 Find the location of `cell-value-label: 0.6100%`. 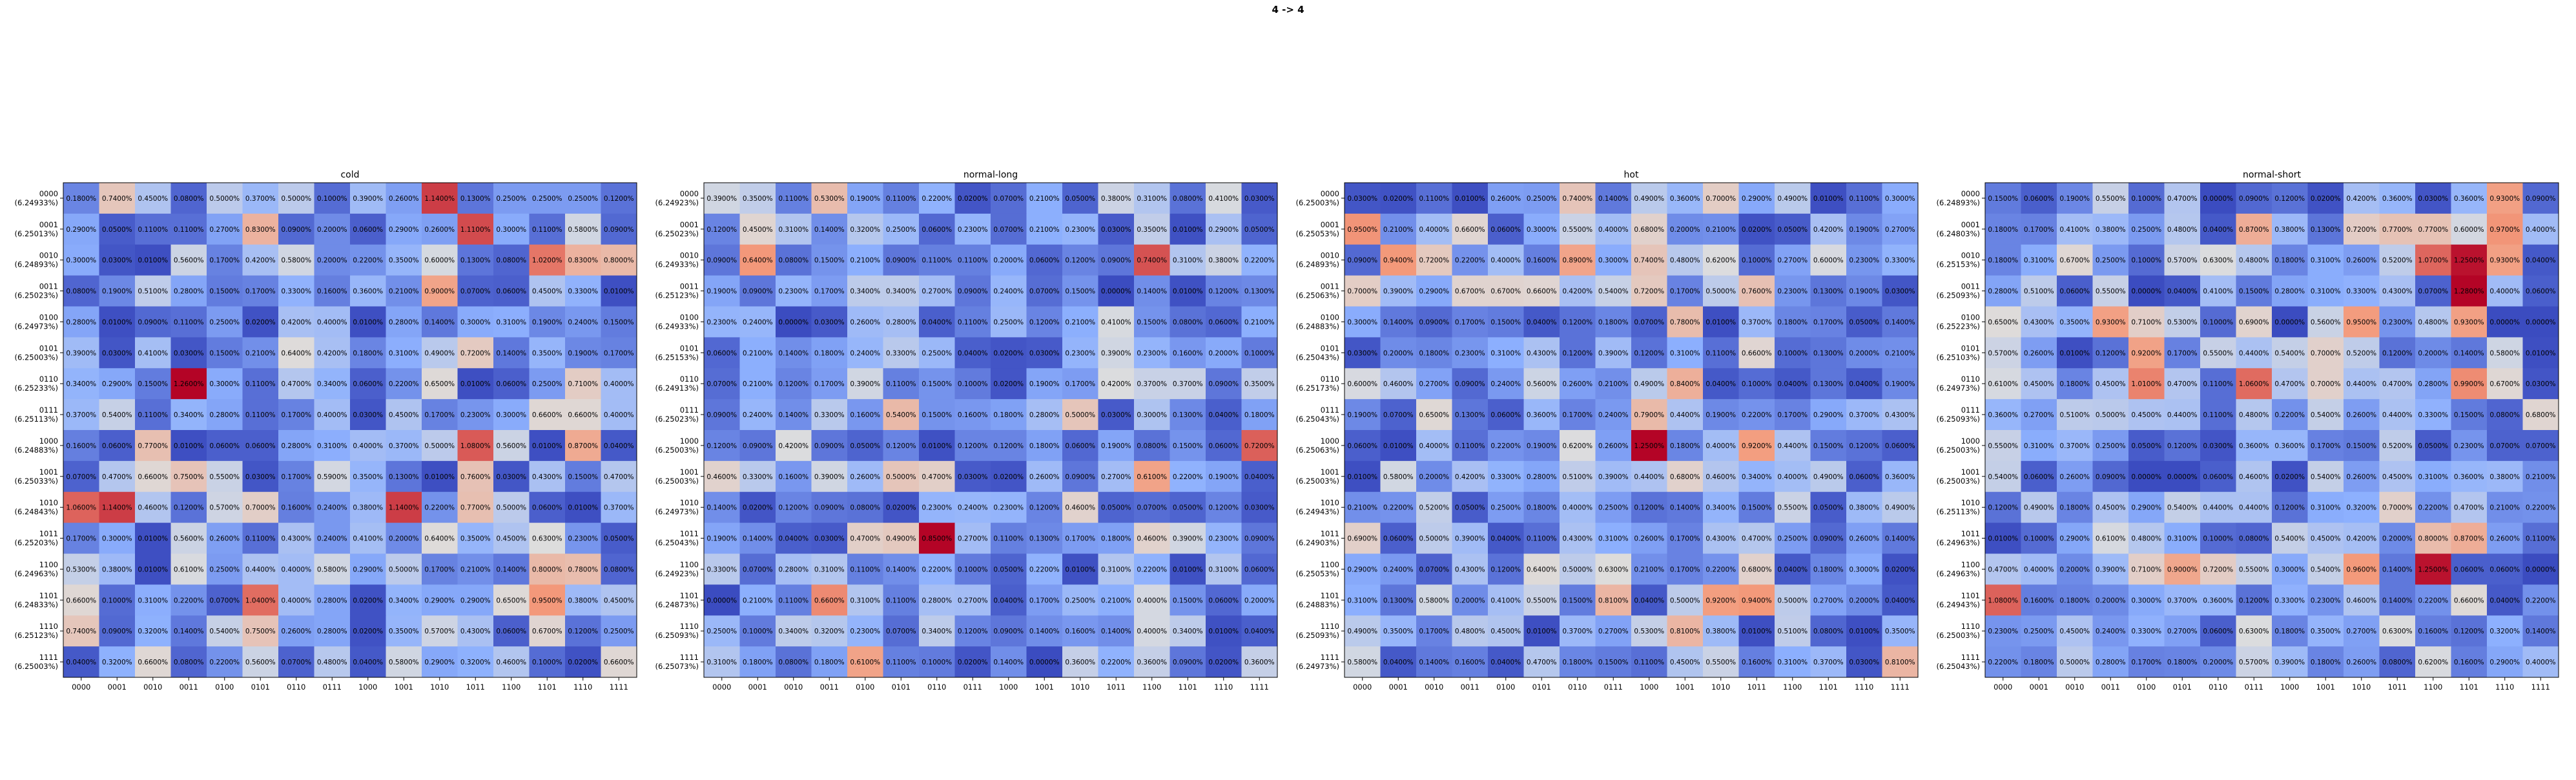

cell-value-label: 0.6100% is located at coordinates (1152, 477).